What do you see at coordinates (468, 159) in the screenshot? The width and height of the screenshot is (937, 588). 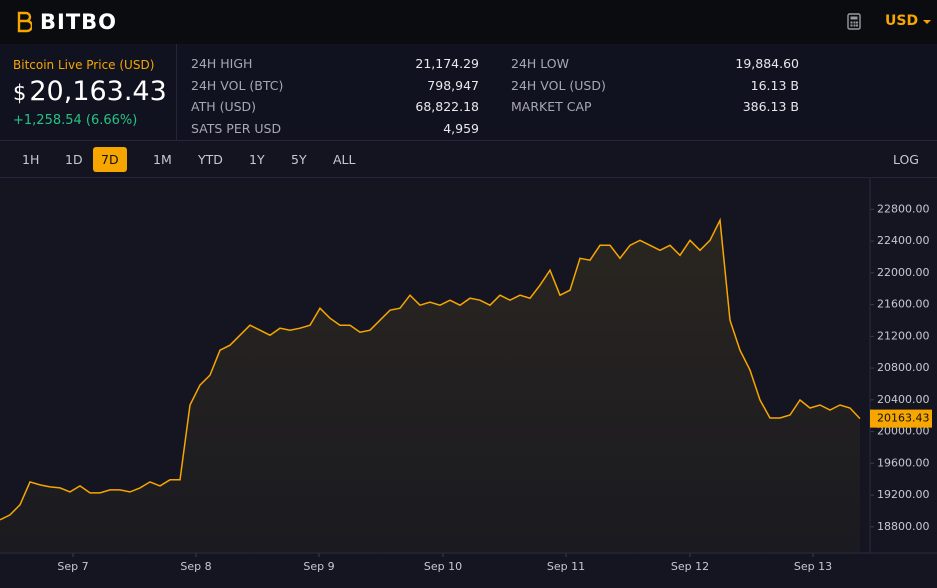 I see `range-bar: LOG 1H 1D 7D 1M YTD 1Y 5Y ALL` at bounding box center [468, 159].